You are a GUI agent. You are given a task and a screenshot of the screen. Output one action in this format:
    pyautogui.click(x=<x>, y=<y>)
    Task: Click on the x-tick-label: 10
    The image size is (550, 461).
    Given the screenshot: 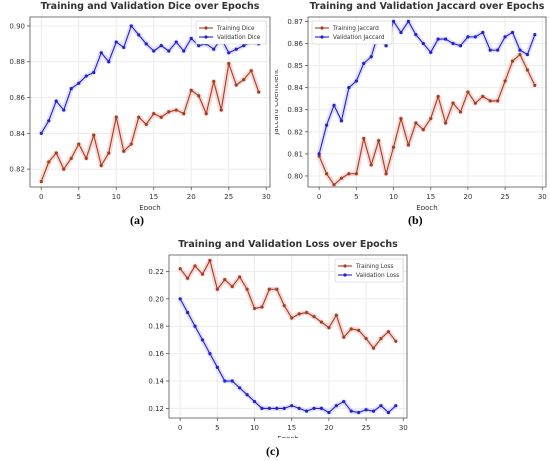 What is the action you would take?
    pyautogui.click(x=393, y=197)
    